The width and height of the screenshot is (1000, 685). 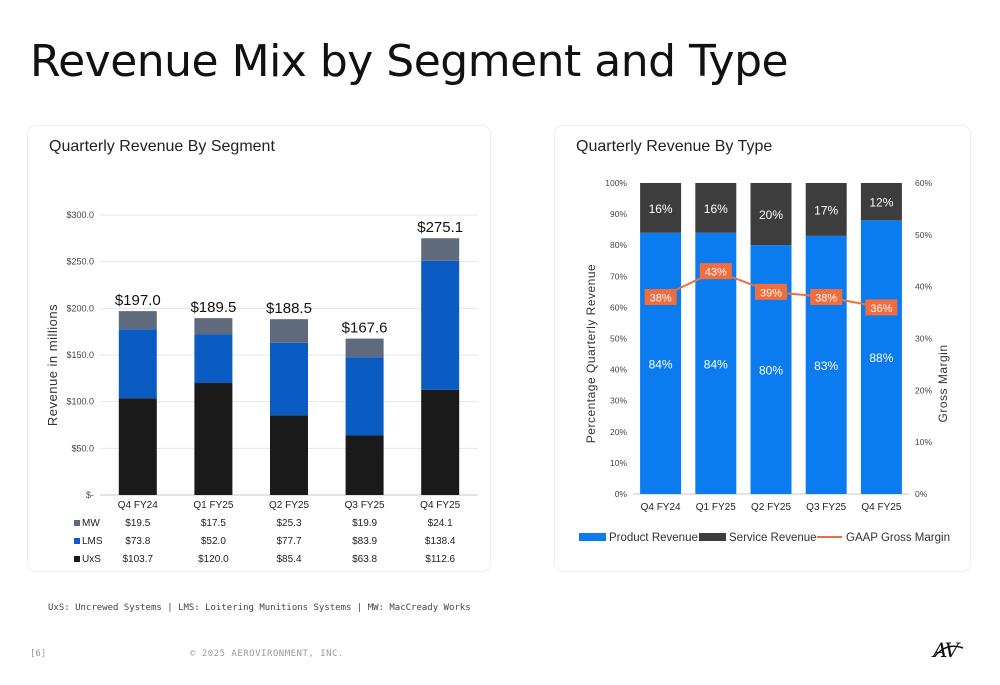 What do you see at coordinates (80, 262) in the screenshot?
I see `y-tick-label: $250.0` at bounding box center [80, 262].